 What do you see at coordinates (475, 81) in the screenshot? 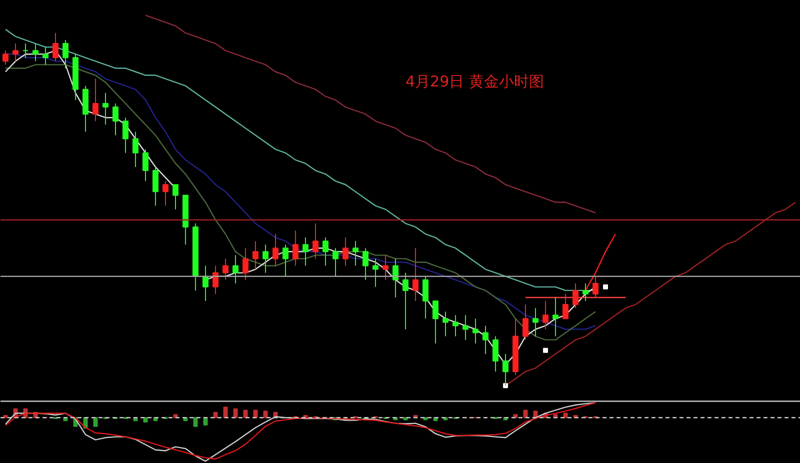
I see `text: 4月29日 黄金小时图` at bounding box center [475, 81].